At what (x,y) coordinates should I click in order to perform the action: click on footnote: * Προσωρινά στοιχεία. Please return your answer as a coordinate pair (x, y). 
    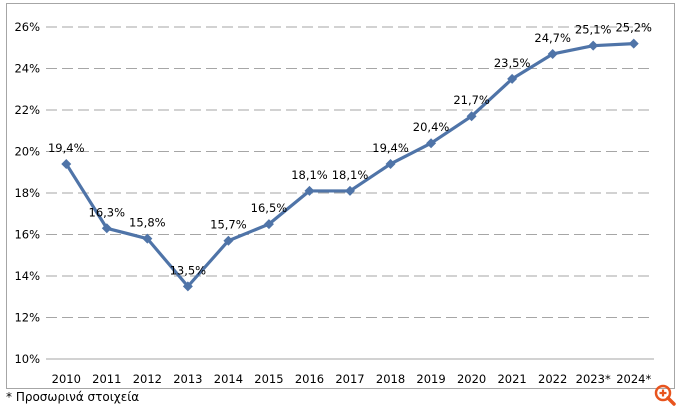
    Looking at the image, I should click on (73, 397).